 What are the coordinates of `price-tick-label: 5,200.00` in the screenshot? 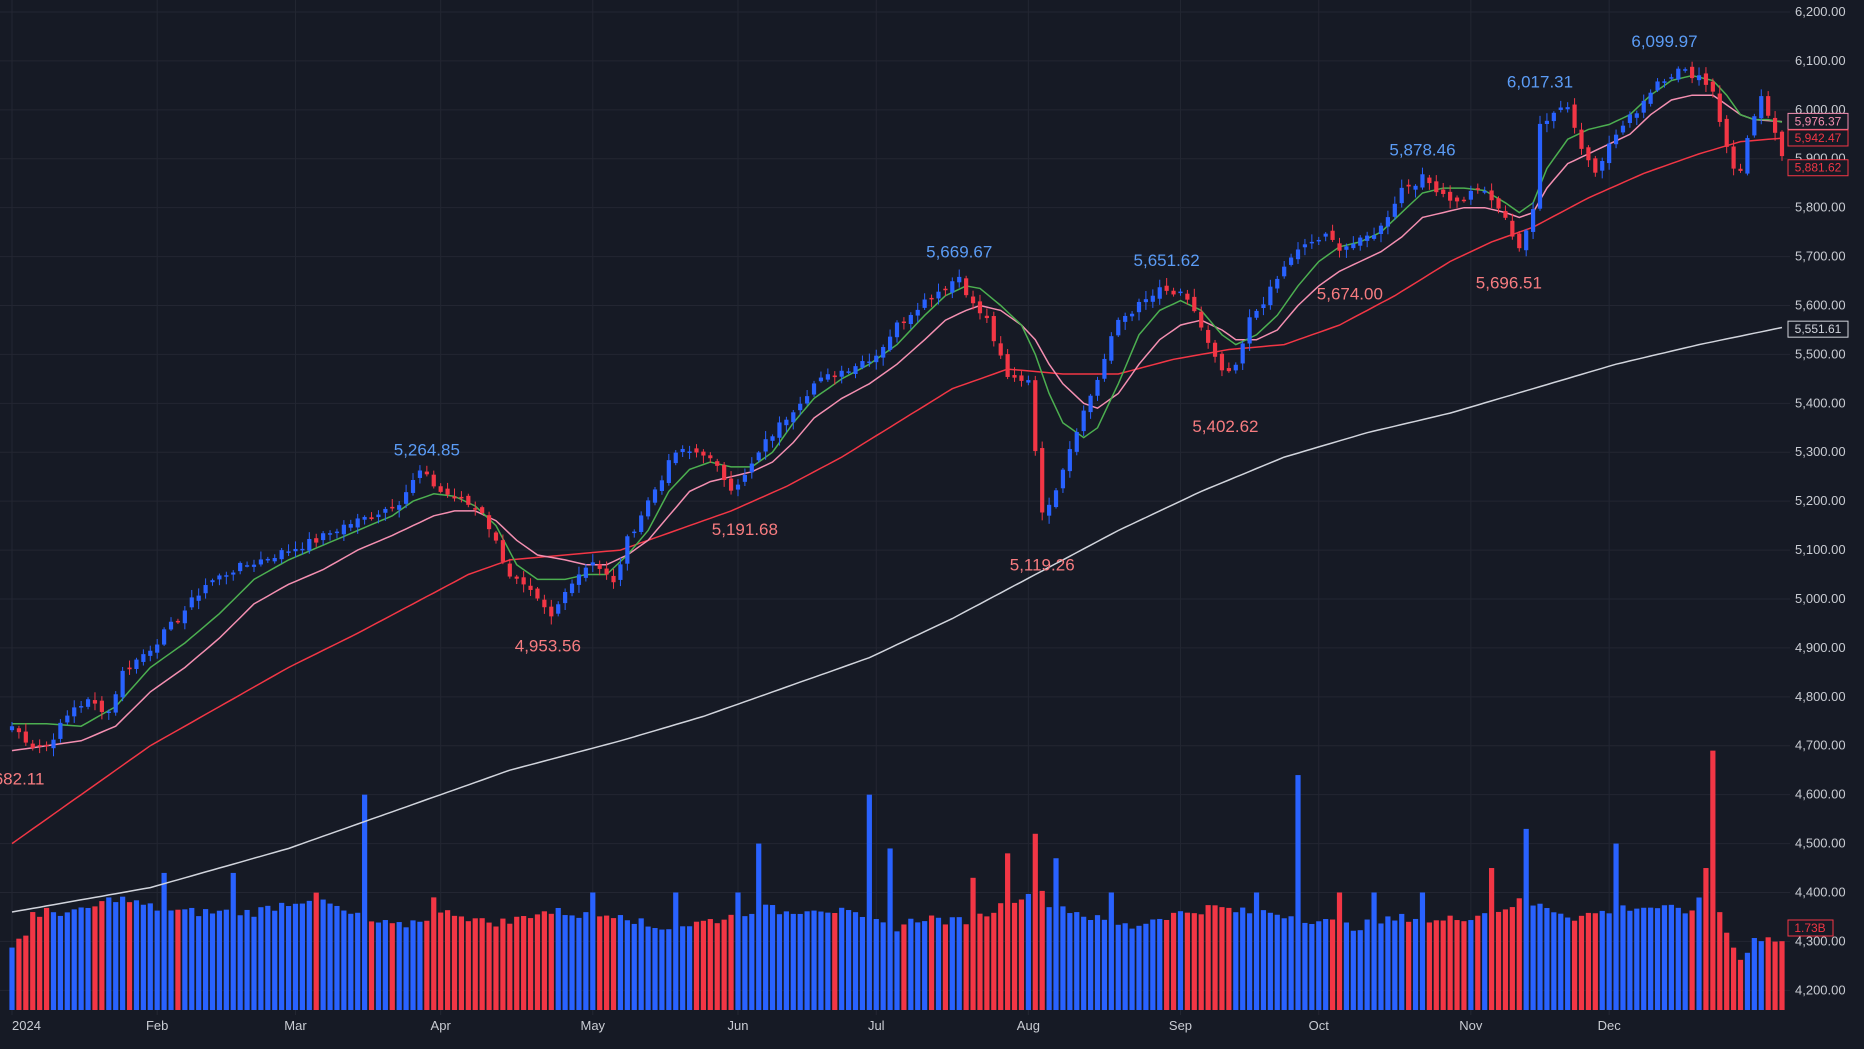 It's located at (1820, 500).